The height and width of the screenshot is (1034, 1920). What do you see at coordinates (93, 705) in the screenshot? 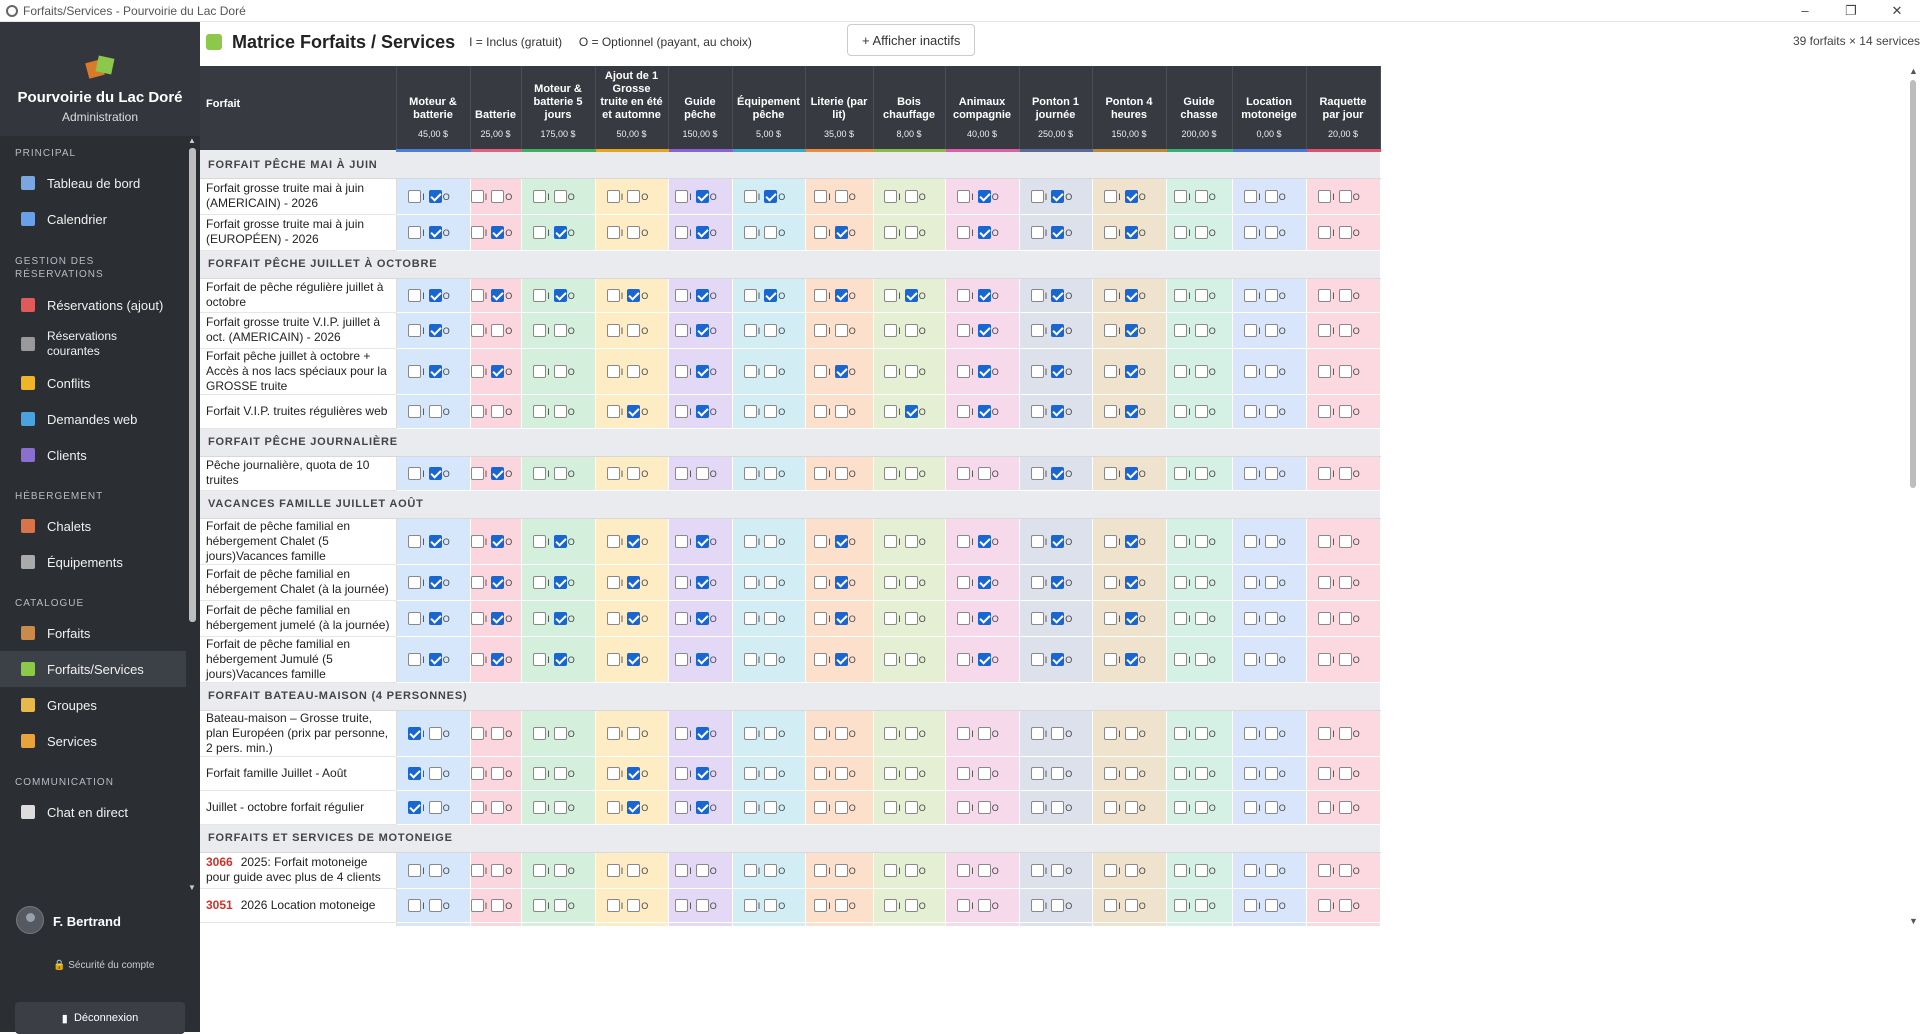
I see `sidebar-item-folder: Groupes` at bounding box center [93, 705].